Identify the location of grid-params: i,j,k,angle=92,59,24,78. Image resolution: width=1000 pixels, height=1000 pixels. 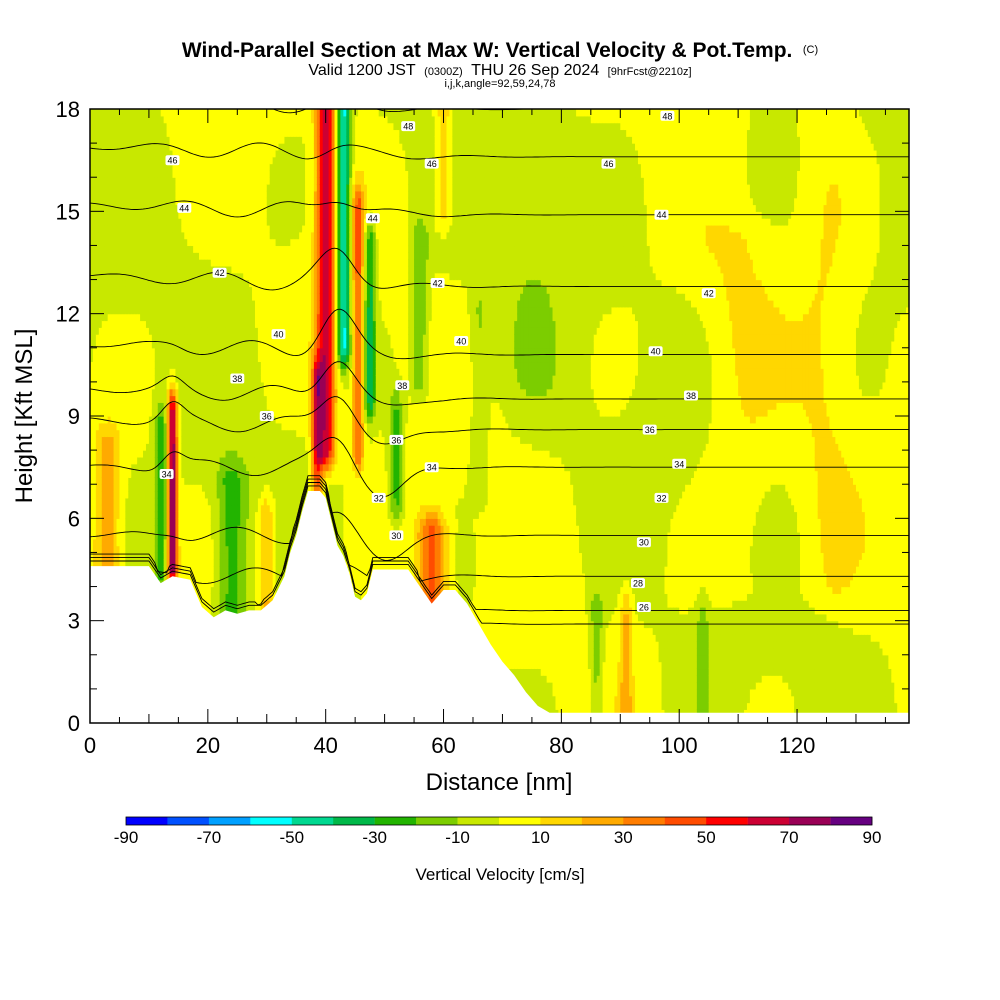
(499, 84).